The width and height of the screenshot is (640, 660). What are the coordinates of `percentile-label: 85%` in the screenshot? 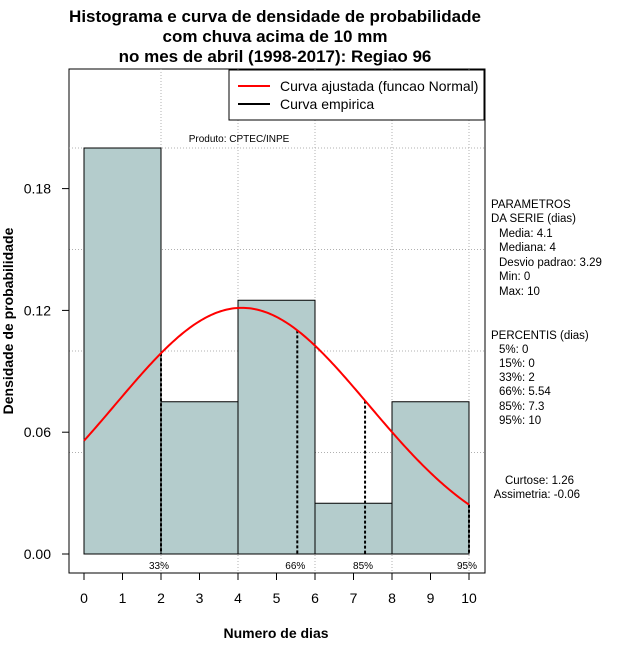 It's located at (363, 566).